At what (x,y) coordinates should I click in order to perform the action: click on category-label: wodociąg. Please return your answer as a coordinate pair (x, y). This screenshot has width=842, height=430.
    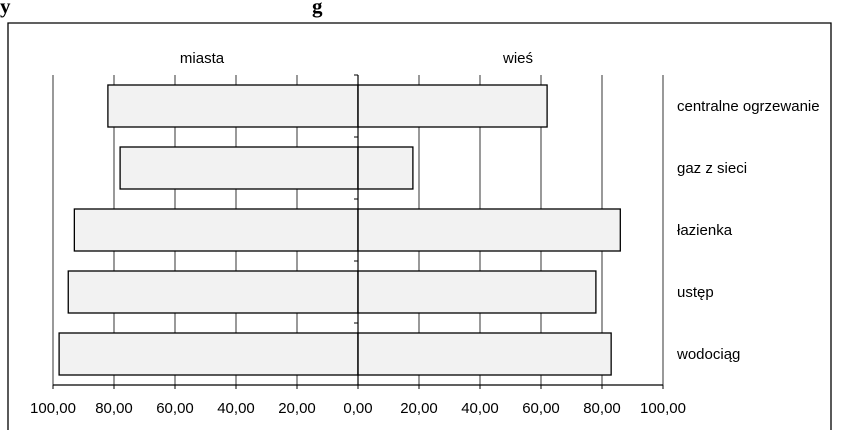
    Looking at the image, I should click on (708, 354).